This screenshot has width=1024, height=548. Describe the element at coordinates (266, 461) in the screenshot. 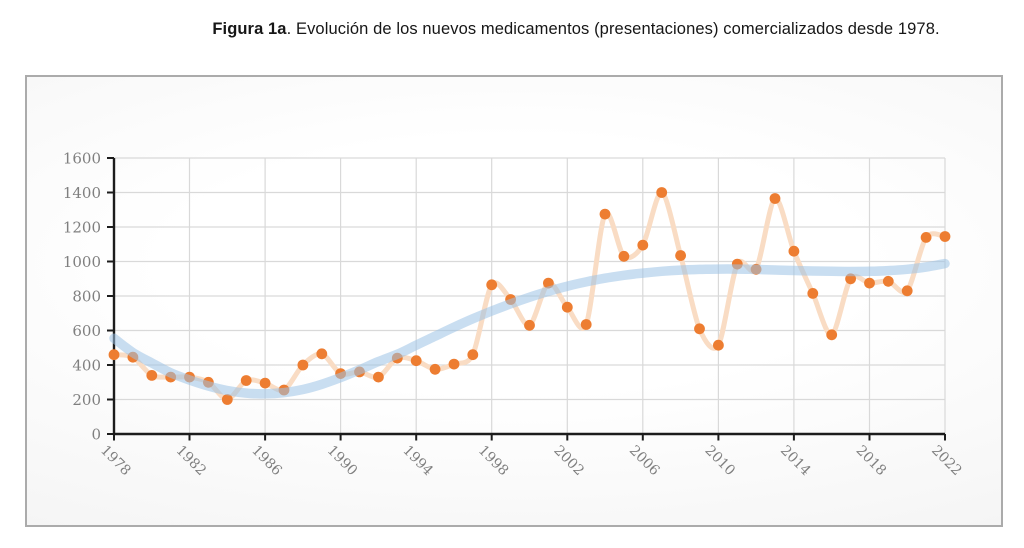

I see `x-tick-label: 1986` at that location.